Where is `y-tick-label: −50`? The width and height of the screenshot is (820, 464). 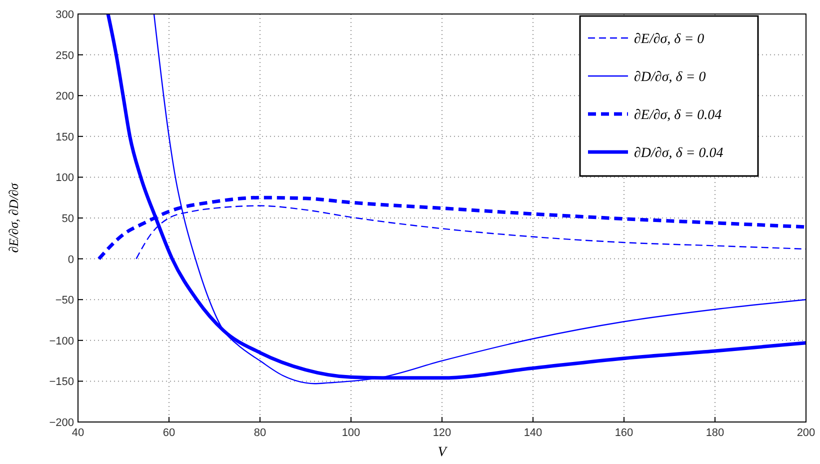
y-tick-label: −50 is located at coordinates (64, 300).